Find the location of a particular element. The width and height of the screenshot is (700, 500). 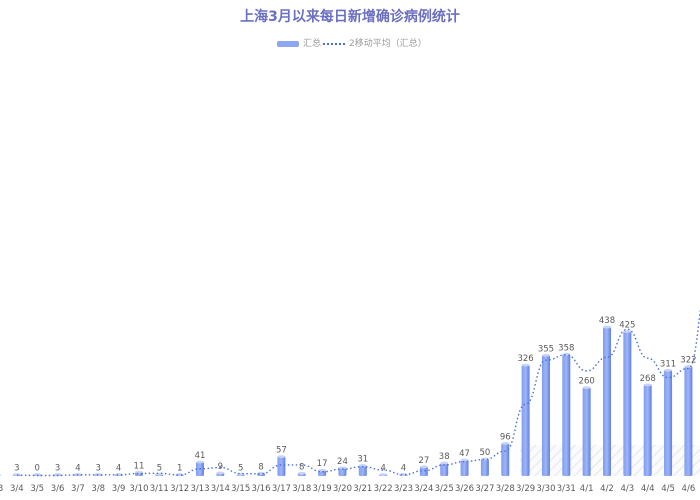

x-tick-4/4: 4/4 is located at coordinates (648, 489).